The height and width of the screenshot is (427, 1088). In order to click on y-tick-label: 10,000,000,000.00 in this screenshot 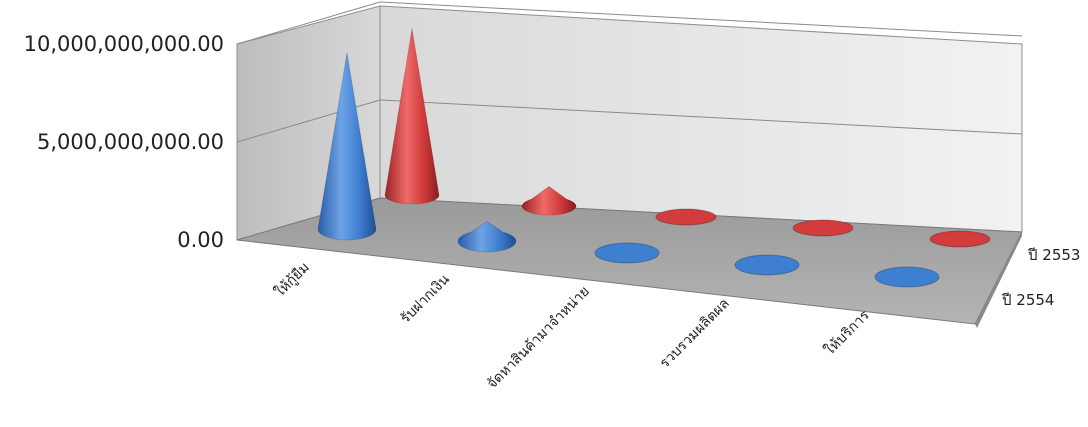, I will do `click(124, 44)`.